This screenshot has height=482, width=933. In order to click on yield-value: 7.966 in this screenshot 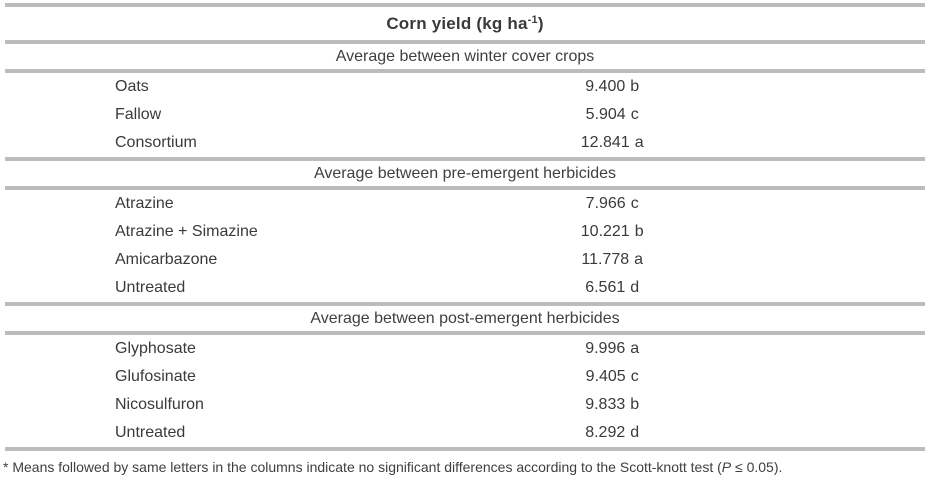, I will do `click(605, 203)`.